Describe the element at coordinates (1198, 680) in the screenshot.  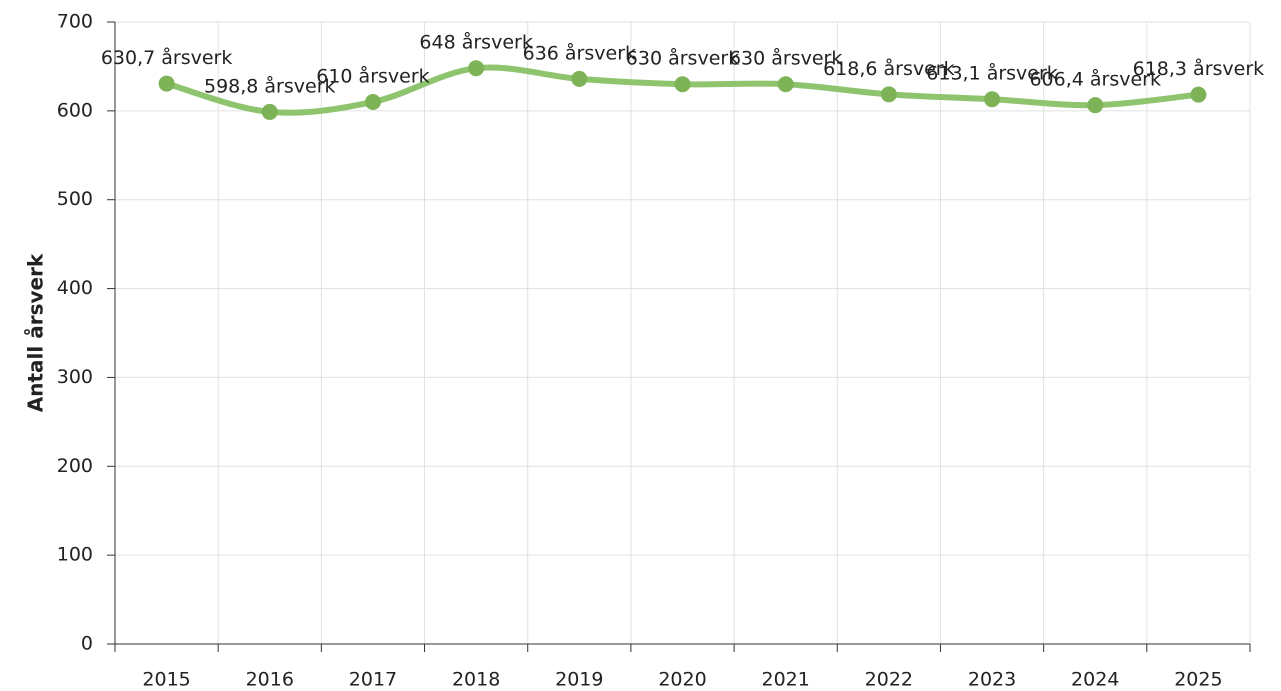
I see `x-tick-label: 2025` at that location.